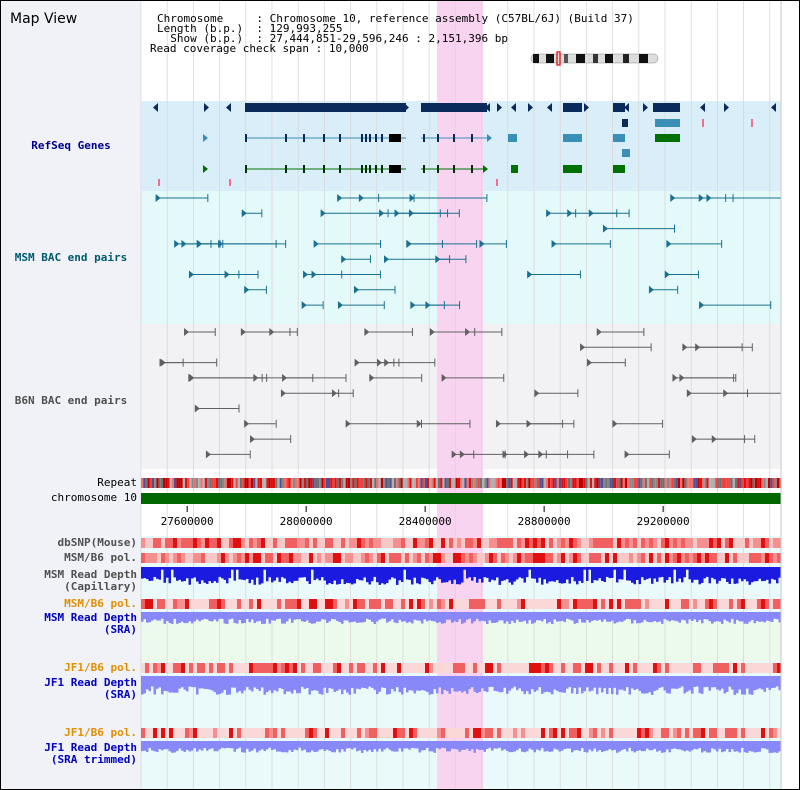  I want to click on gene-exon, so click(246, 138).